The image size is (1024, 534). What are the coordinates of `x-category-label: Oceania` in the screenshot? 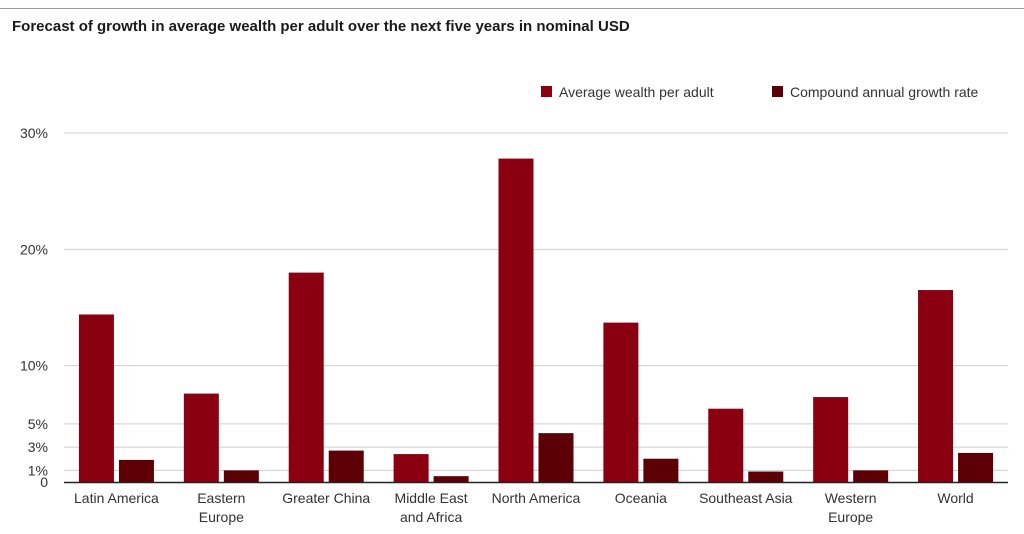 It's located at (641, 498).